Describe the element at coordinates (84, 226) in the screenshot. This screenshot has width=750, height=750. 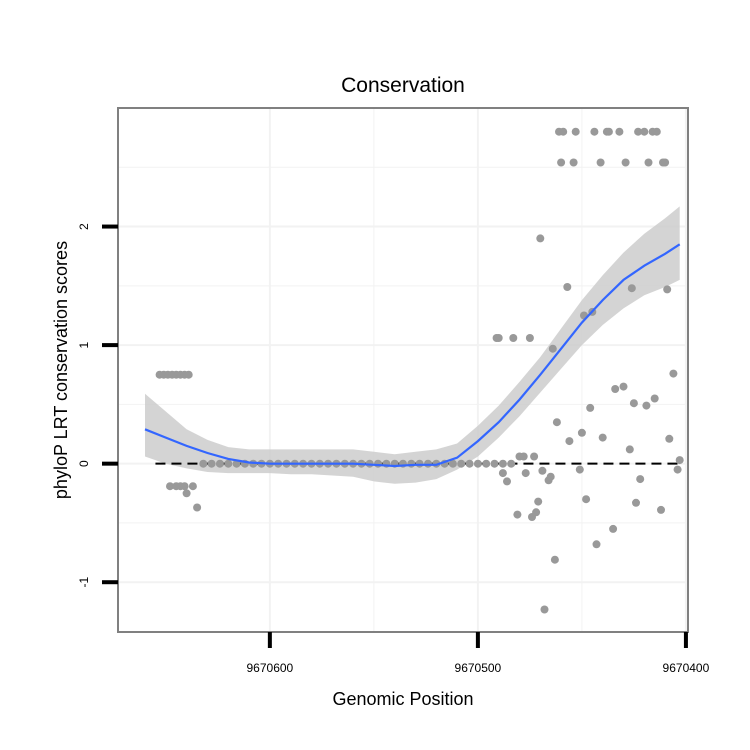
I see `y-tick-label: 2` at that location.